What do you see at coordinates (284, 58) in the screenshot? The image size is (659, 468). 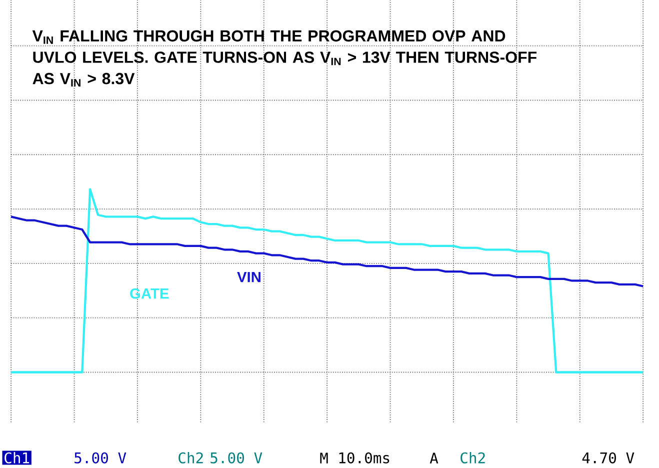 I see `chart-title: V$_{IN}$ FALLING THROUGH BOTH THE PROGRAMMED OVP AND UVLO LEVELS. GATE TURNS-ON AS V$_{IN}$ > 13V THEN TURNS-OFF AS V$_{IN}$ > 8.3V` at bounding box center [284, 58].